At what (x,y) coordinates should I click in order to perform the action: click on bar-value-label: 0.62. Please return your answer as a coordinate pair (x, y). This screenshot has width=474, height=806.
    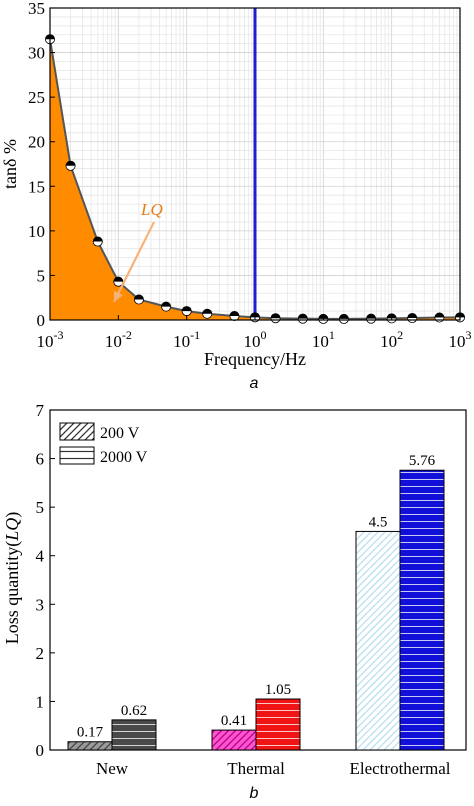
    Looking at the image, I should click on (134, 711).